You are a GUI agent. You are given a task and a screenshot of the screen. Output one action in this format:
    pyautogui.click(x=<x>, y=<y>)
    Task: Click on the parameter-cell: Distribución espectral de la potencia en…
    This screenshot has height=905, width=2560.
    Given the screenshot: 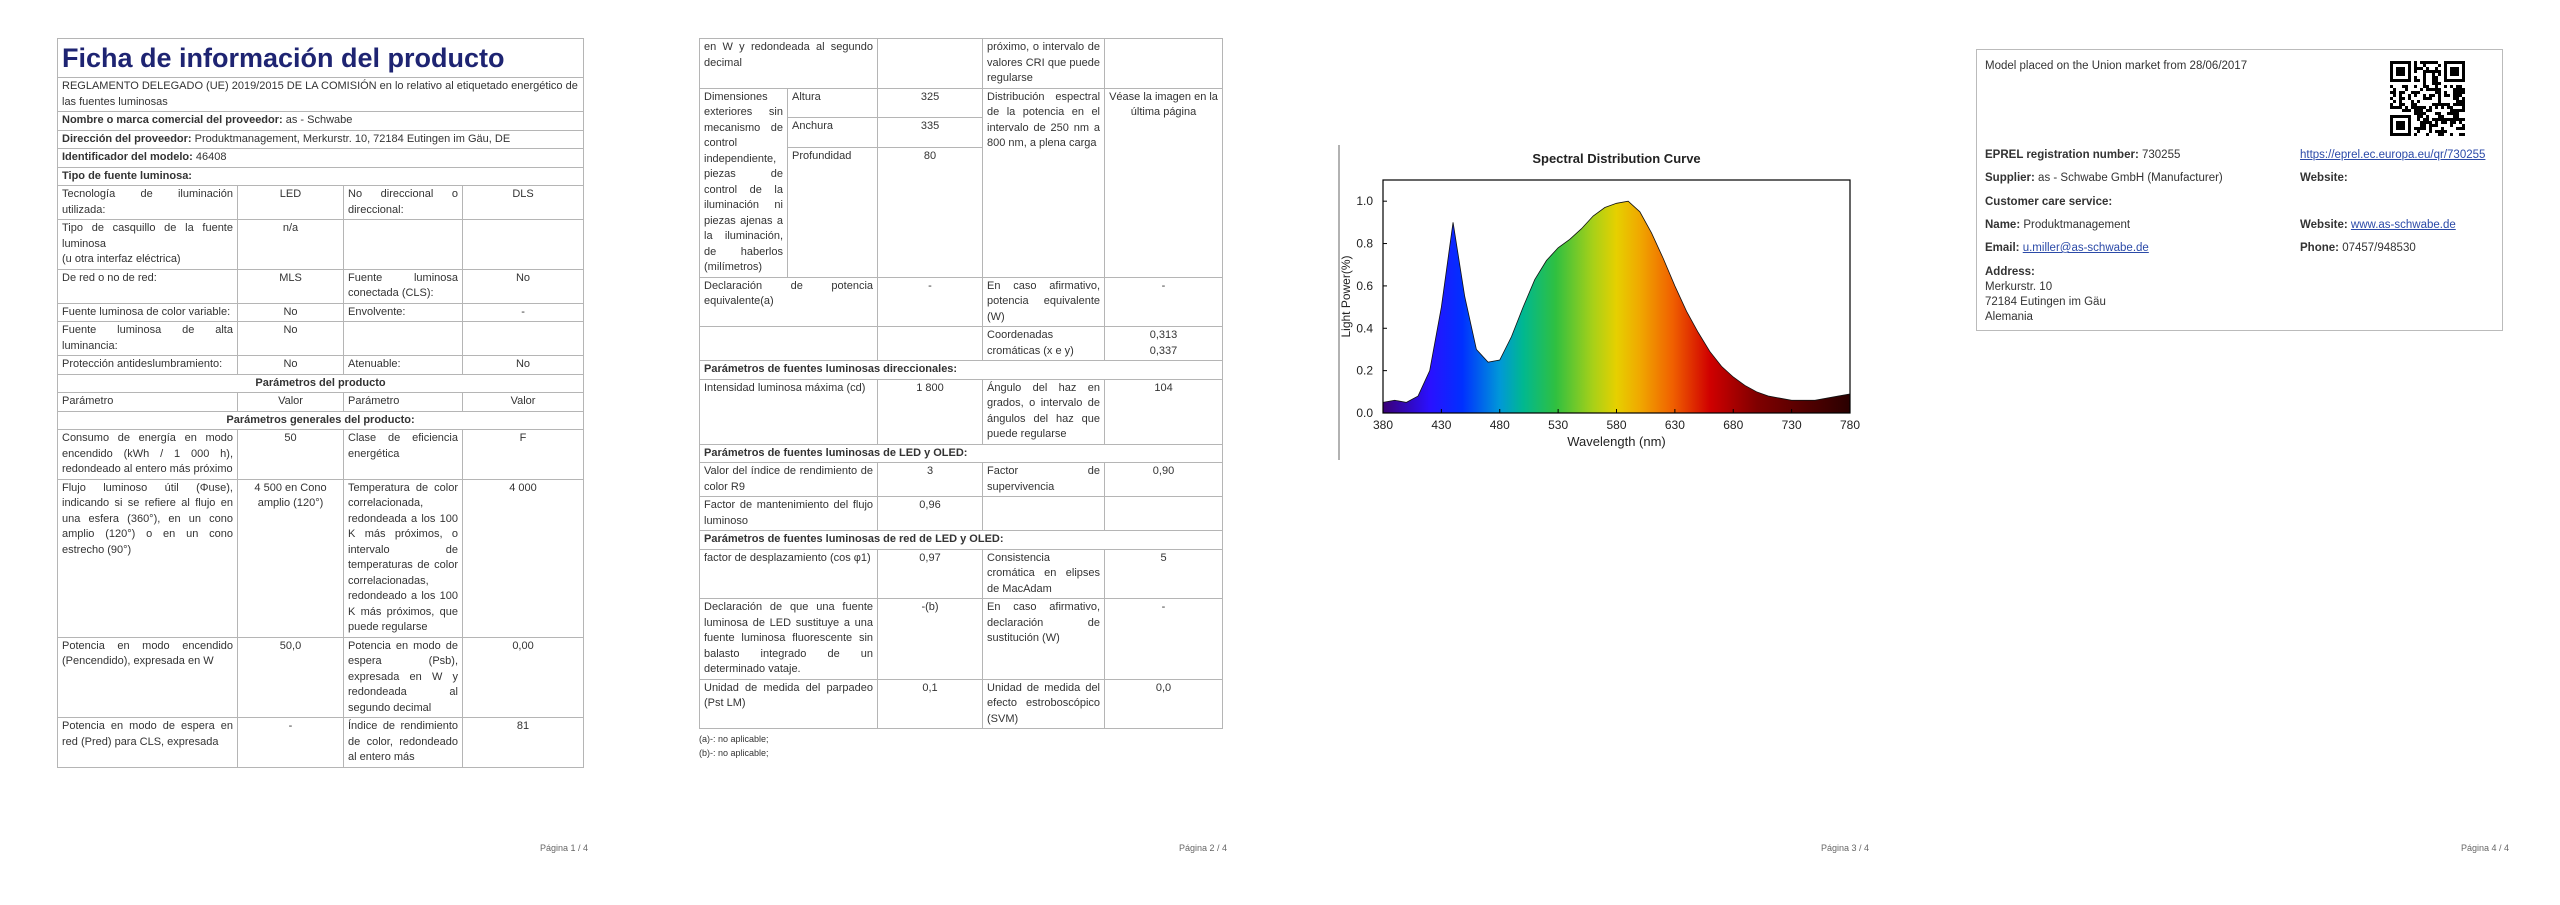 What is the action you would take?
    pyautogui.click(x=1044, y=182)
    